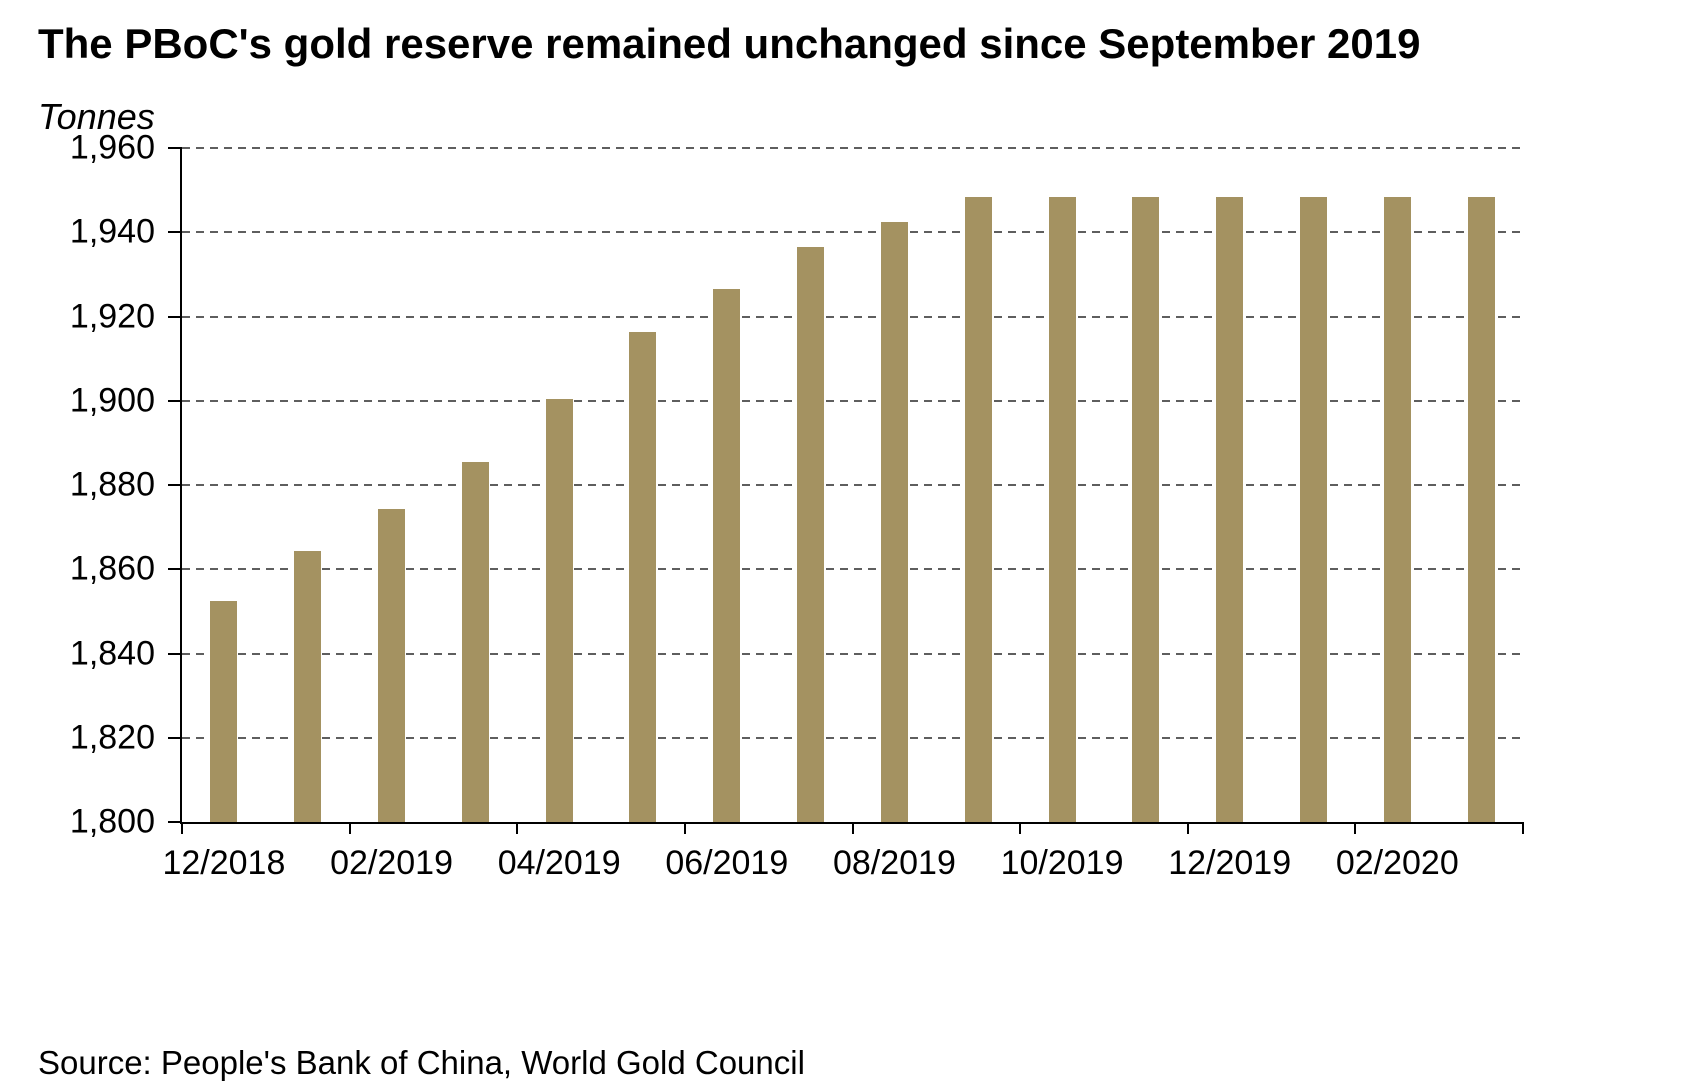 This screenshot has height=1090, width=1681. I want to click on y-tick-1960, so click(175, 148).